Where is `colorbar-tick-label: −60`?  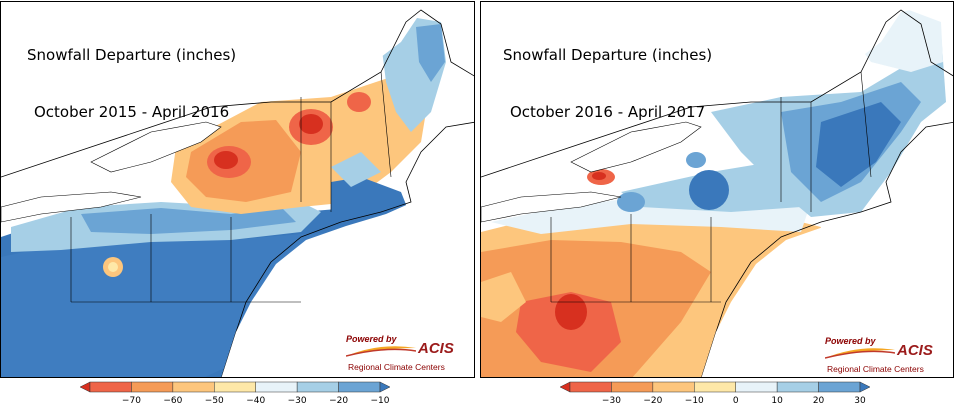
colorbar-tick-label: −60 is located at coordinates (173, 401).